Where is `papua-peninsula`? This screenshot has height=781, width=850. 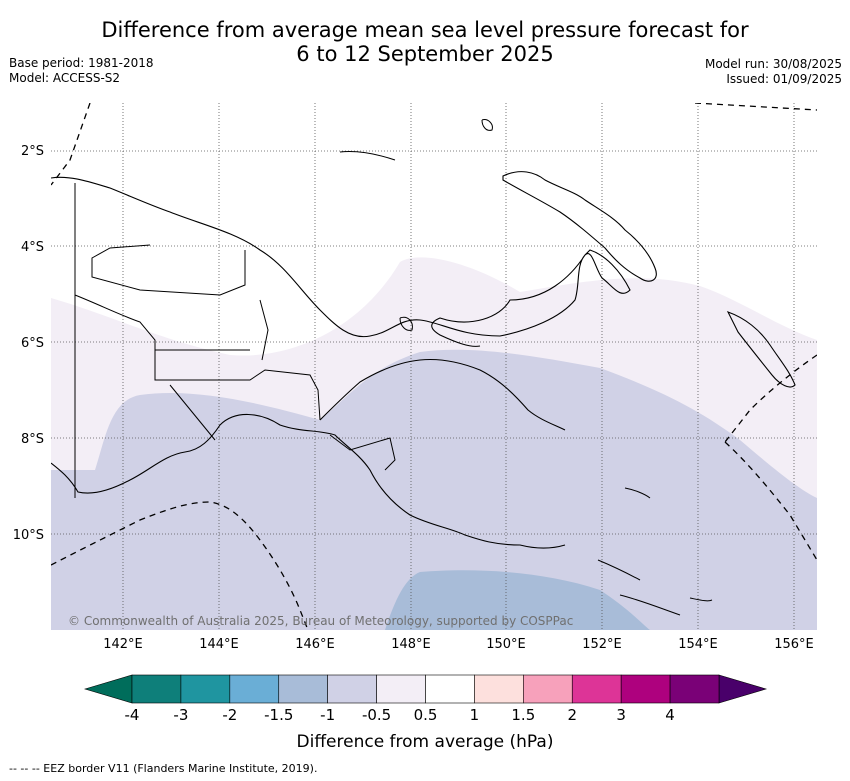 papua-peninsula is located at coordinates (442, 394).